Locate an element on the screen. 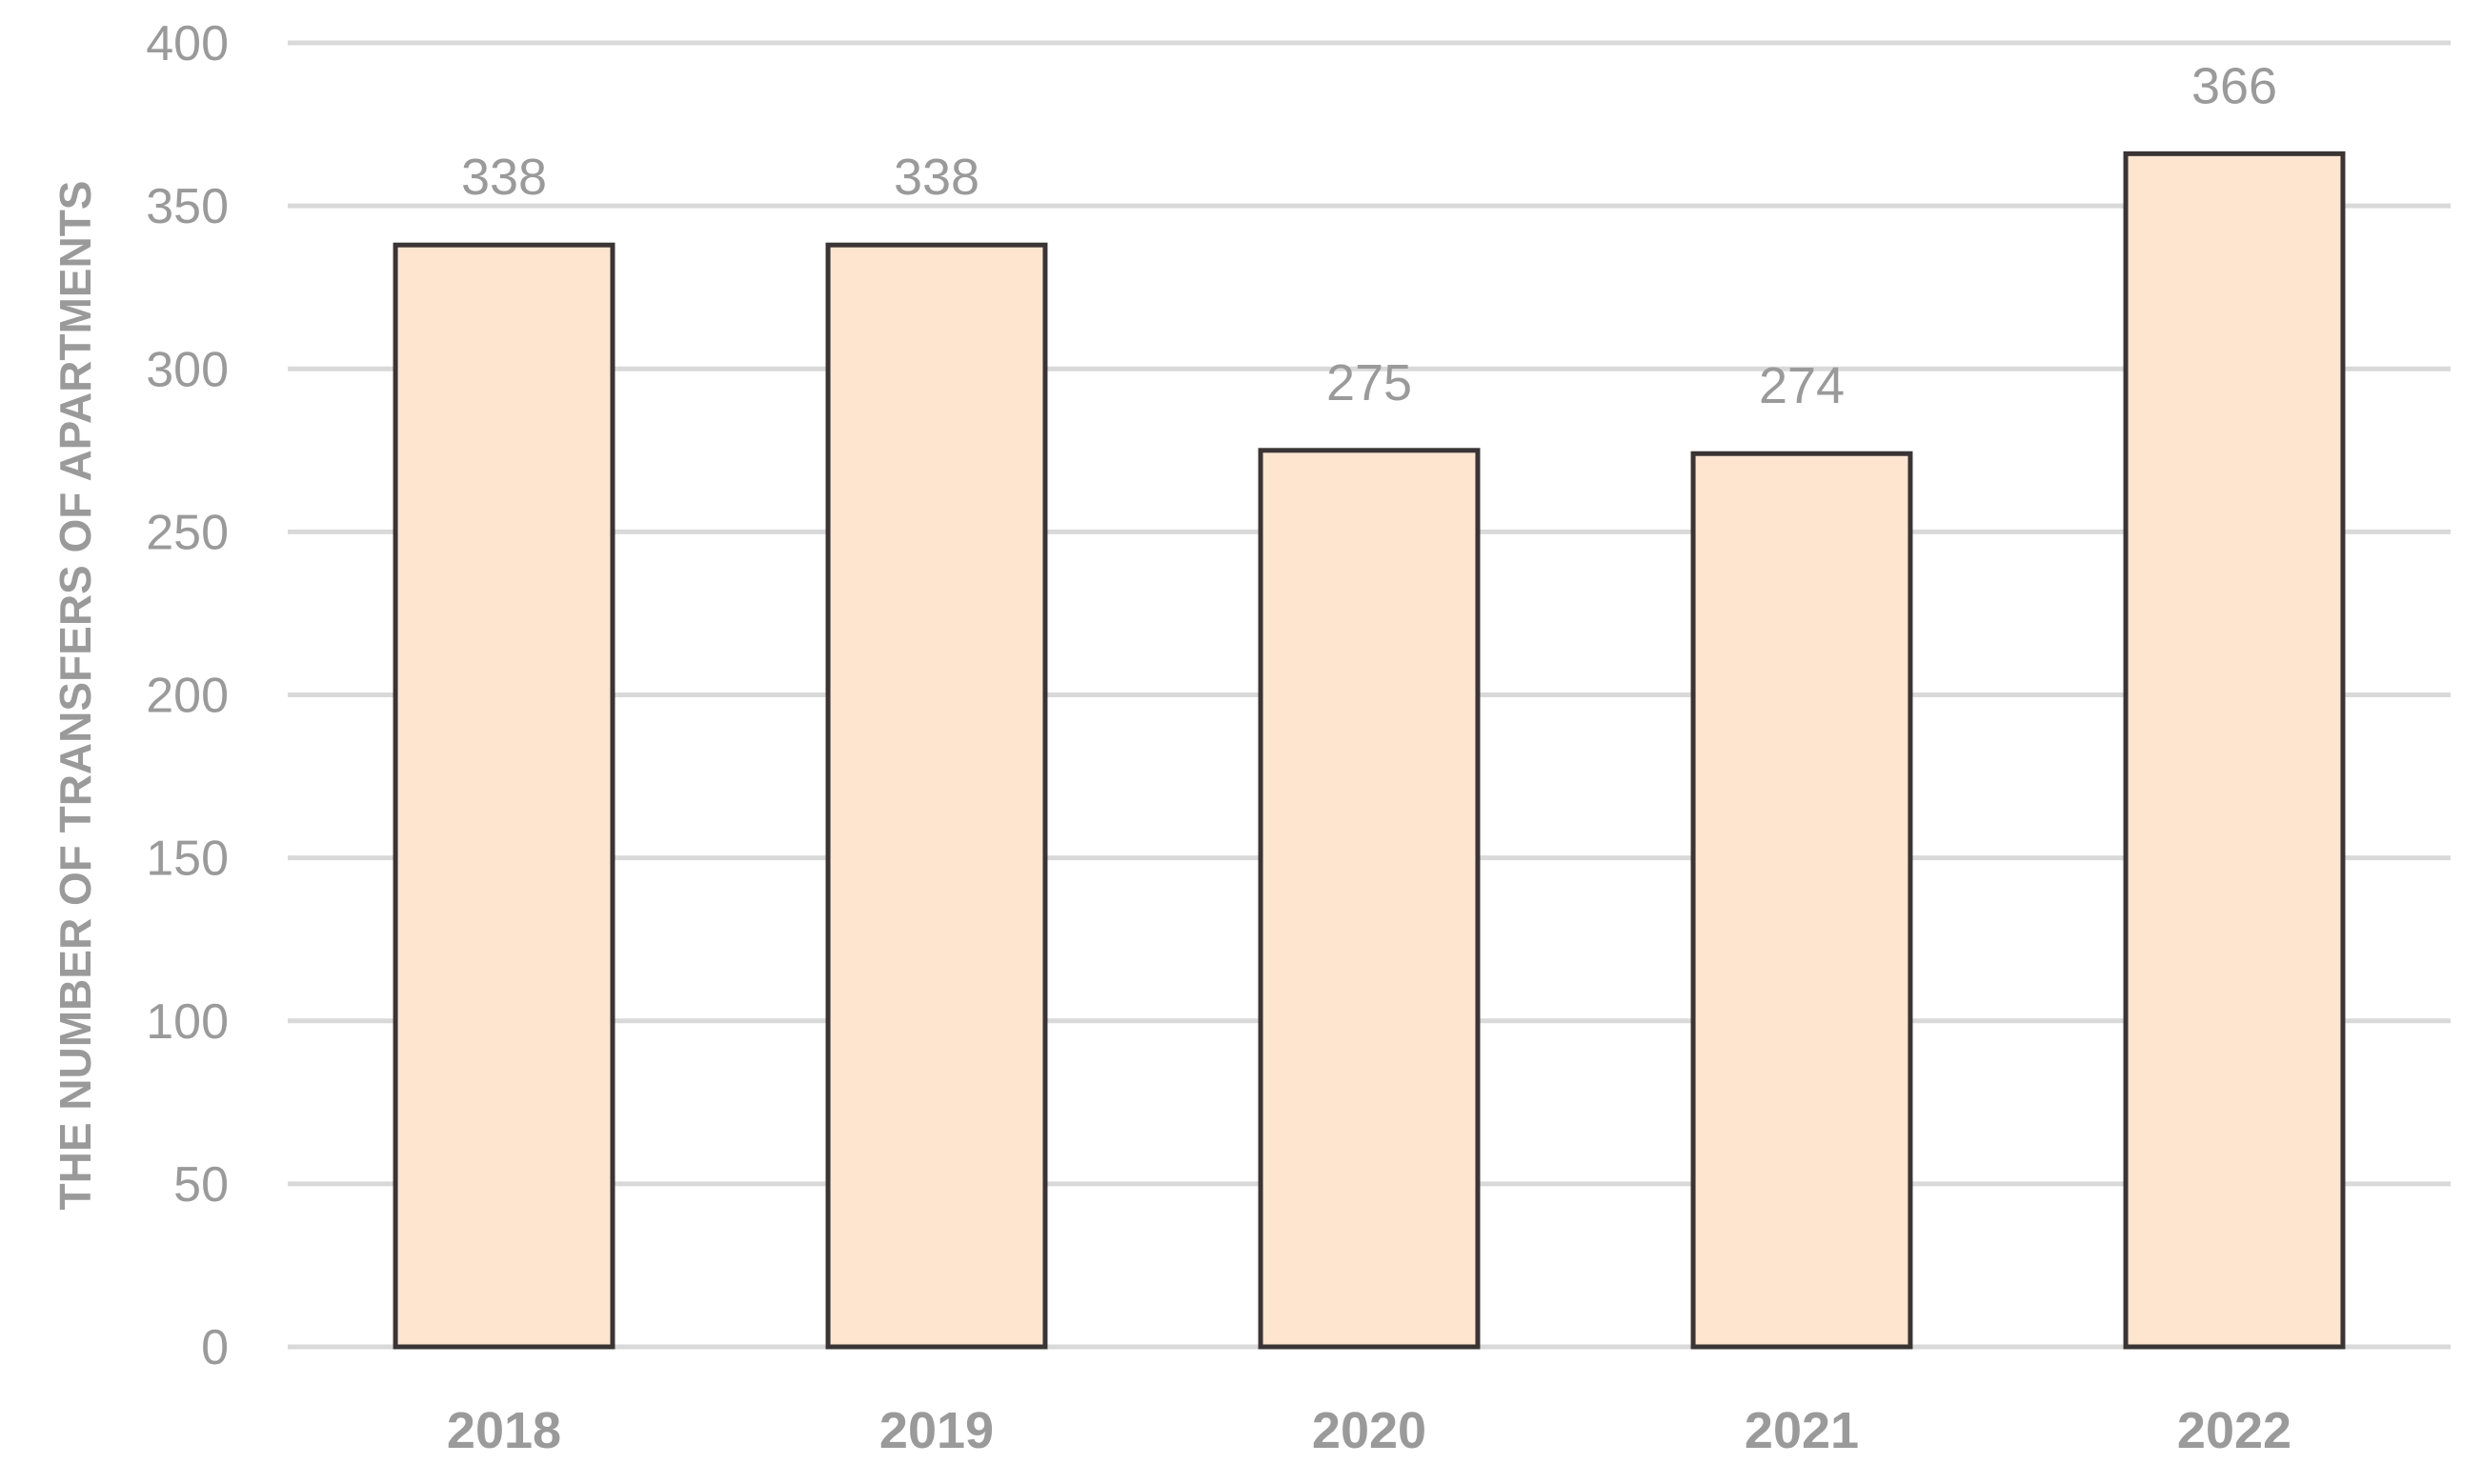 This screenshot has height=1484, width=2483. bar-2019 is located at coordinates (936, 796).